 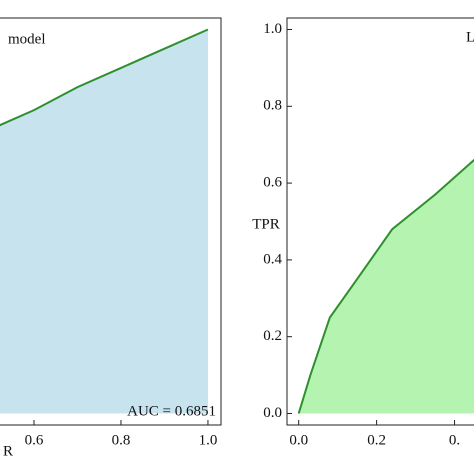 What do you see at coordinates (171, 411) in the screenshot?
I see `auc-annotation: AUC = 0.6851` at bounding box center [171, 411].